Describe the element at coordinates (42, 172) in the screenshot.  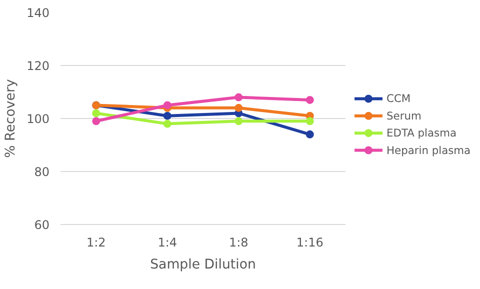
I see `y-tick-label: 80` at that location.